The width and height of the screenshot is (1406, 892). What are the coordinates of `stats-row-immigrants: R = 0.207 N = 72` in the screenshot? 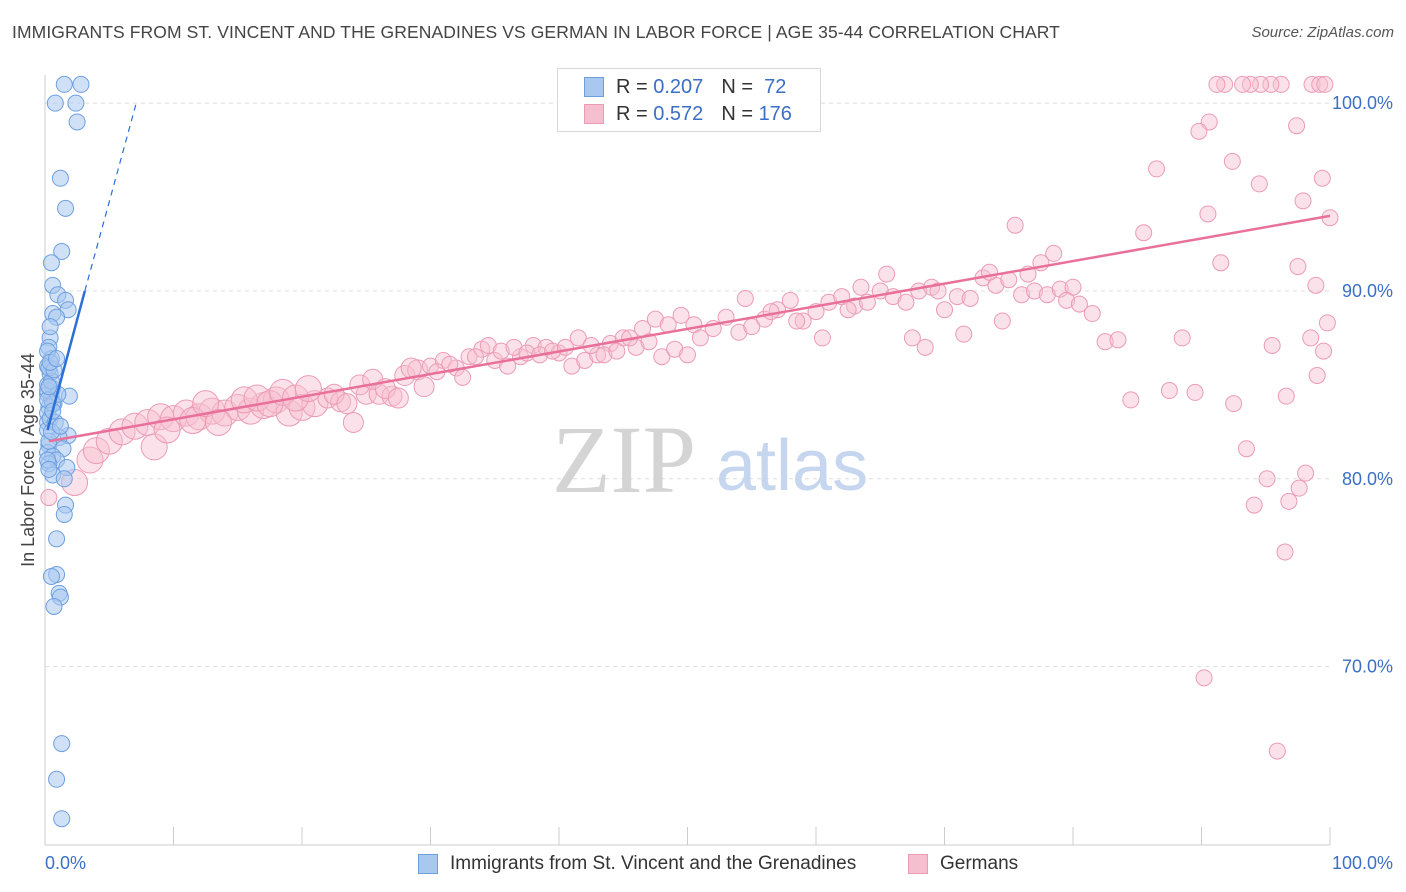 It's located at (685, 87).